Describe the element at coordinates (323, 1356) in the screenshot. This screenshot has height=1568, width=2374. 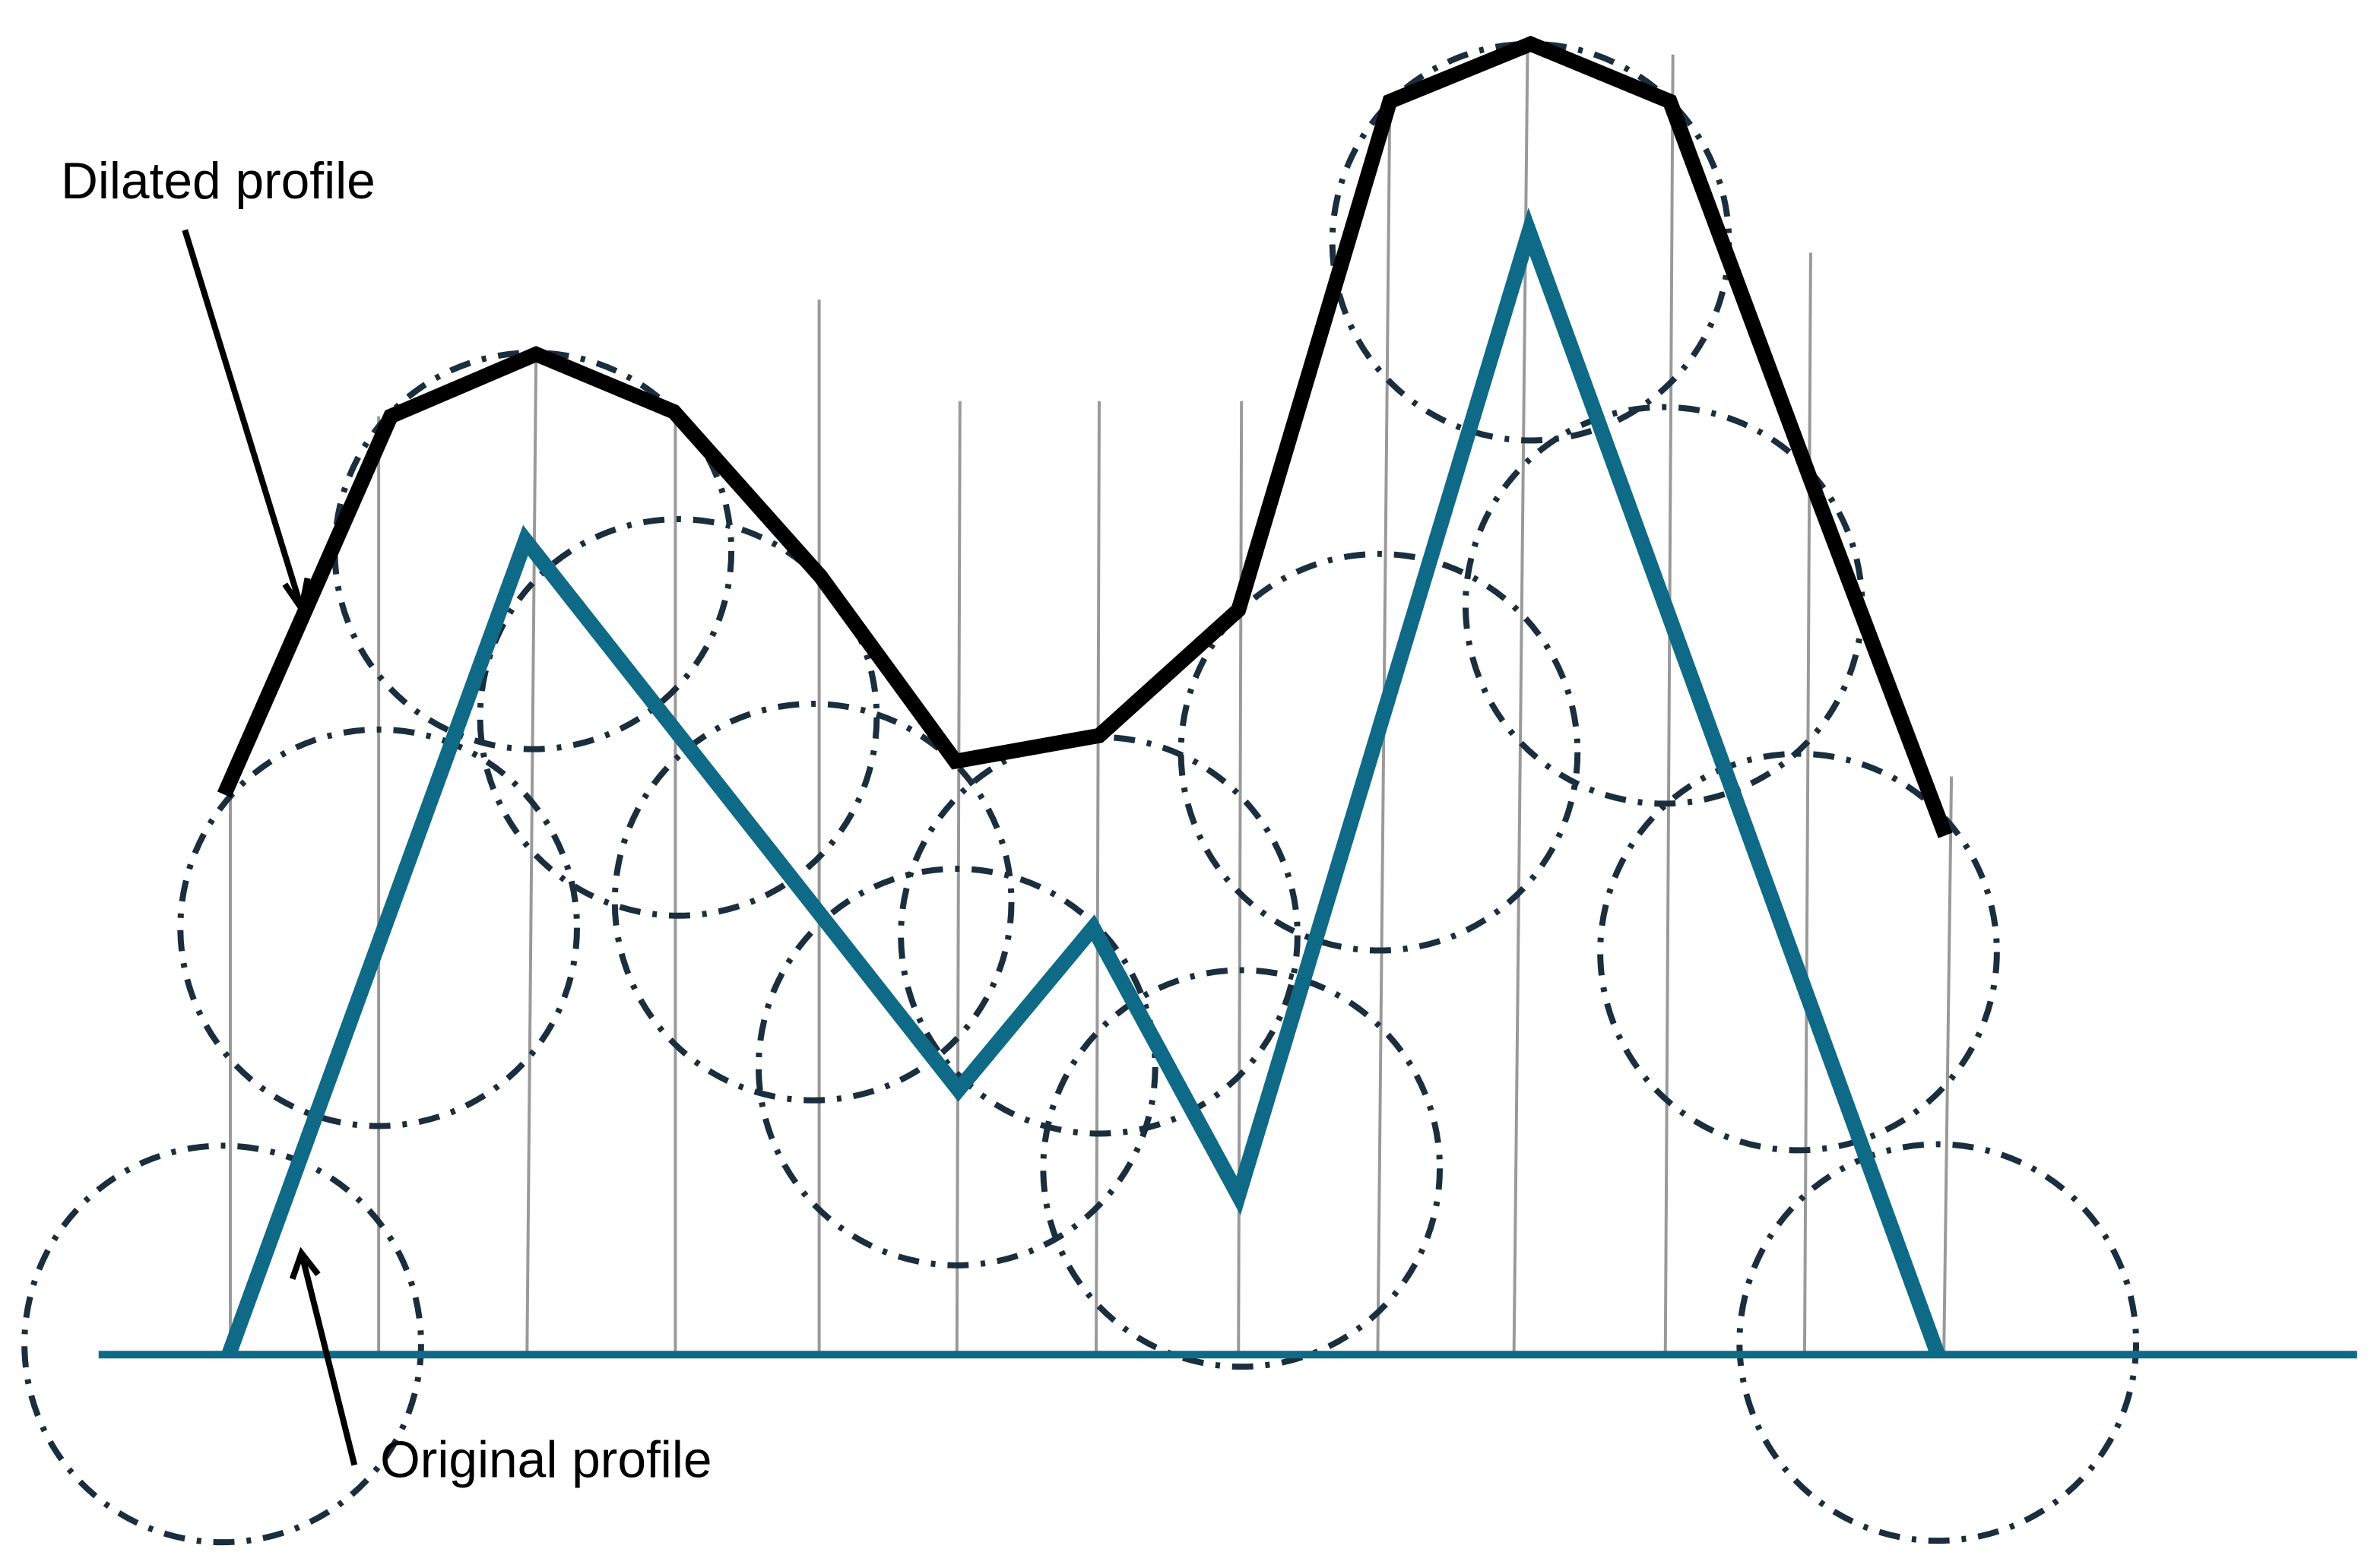
I see `original-profile-arrow` at that location.